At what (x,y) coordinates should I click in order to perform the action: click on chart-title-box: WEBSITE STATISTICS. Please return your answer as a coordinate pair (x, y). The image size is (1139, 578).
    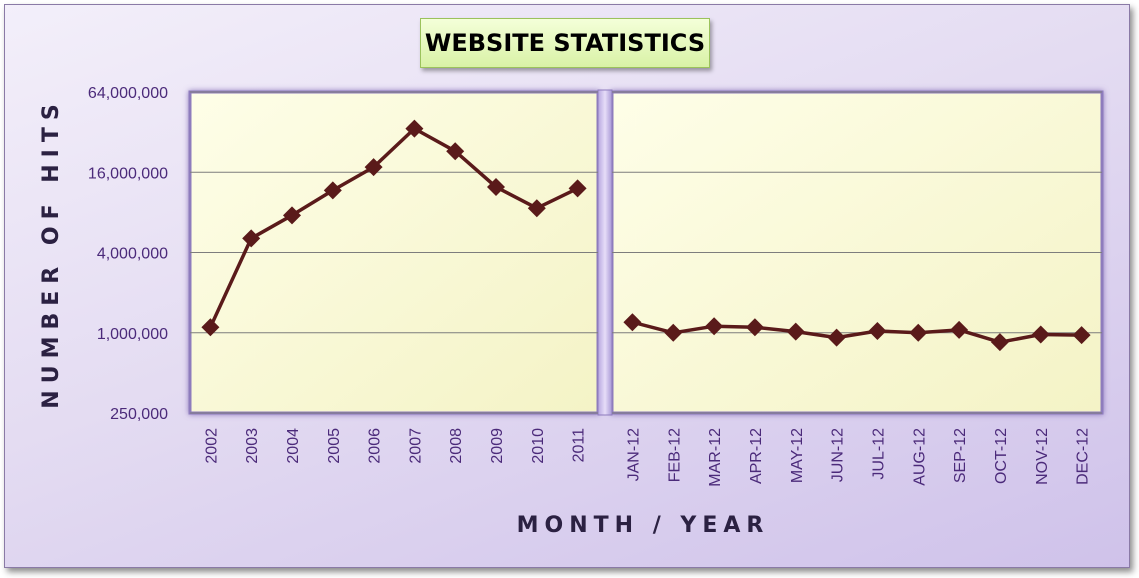
    Looking at the image, I should click on (565, 43).